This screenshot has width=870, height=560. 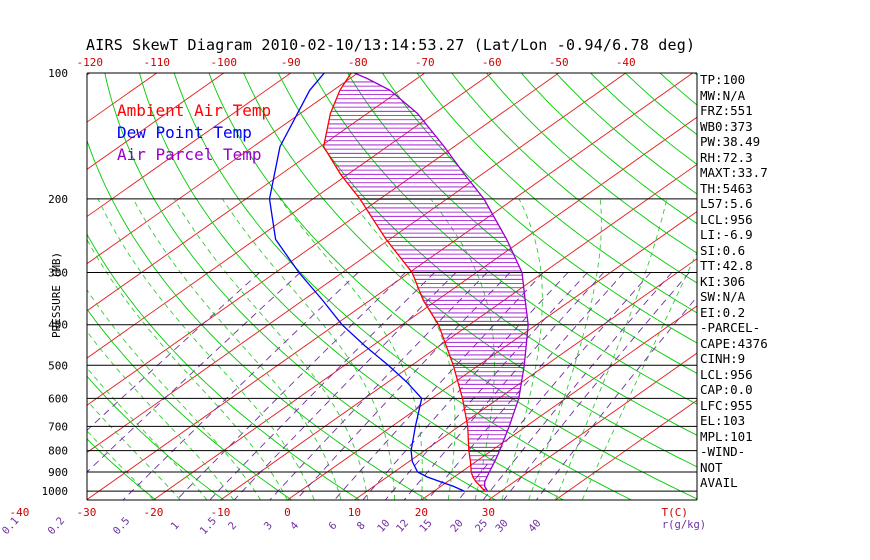 I want to click on bottom-temp-tick-label: 0, so click(x=287, y=512).